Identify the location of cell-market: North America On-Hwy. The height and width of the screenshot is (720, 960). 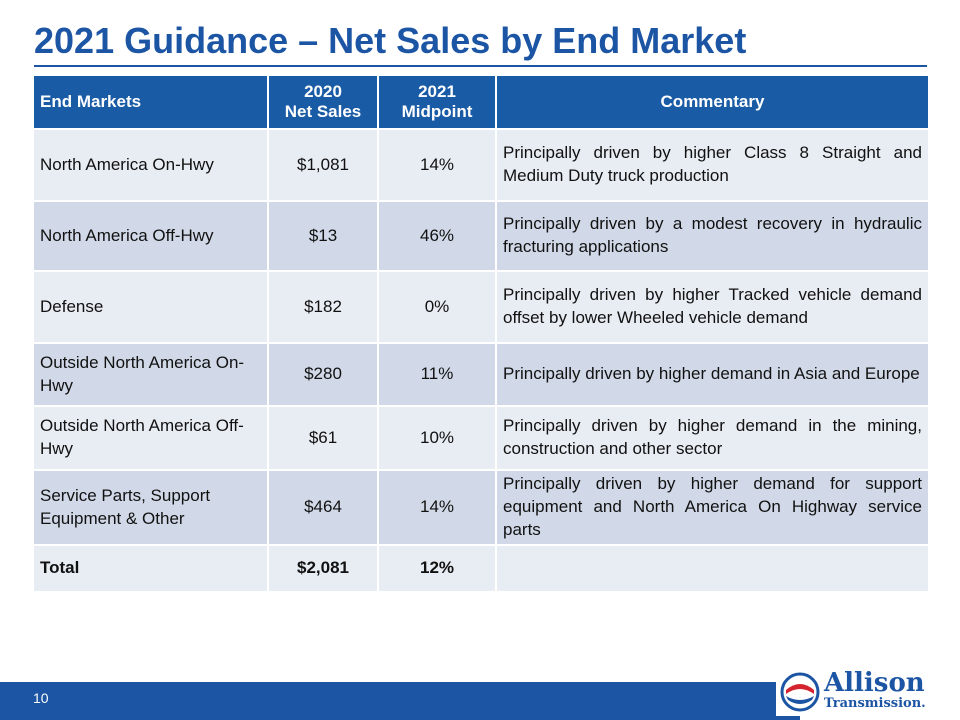
(151, 164).